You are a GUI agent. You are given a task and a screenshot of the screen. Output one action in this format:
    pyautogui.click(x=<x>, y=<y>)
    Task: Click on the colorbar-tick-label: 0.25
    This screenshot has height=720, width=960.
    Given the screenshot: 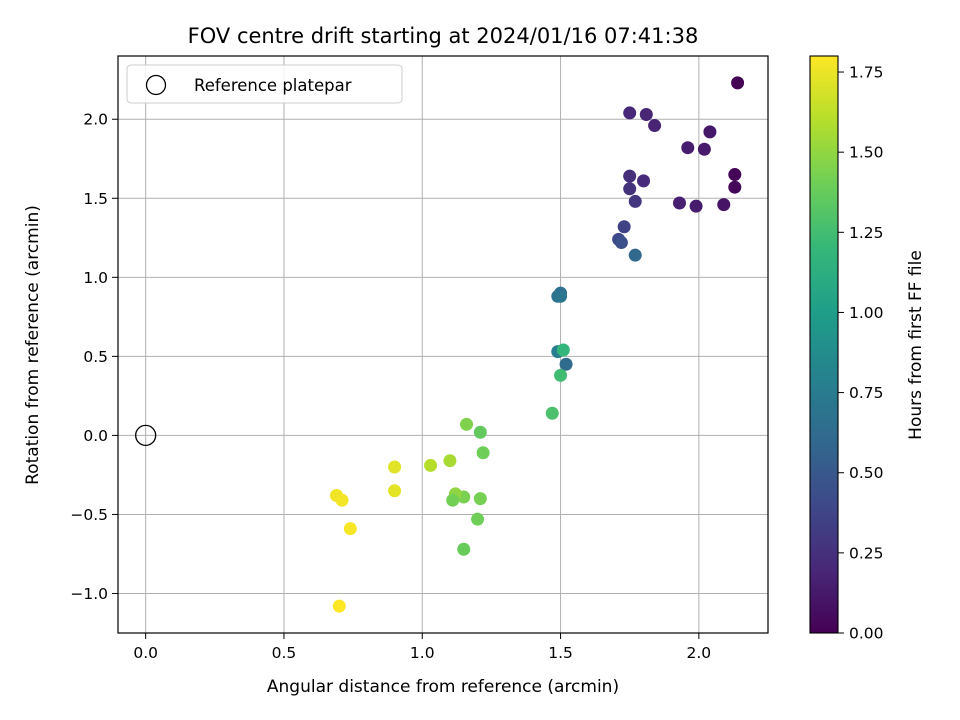 What is the action you would take?
    pyautogui.click(x=866, y=553)
    